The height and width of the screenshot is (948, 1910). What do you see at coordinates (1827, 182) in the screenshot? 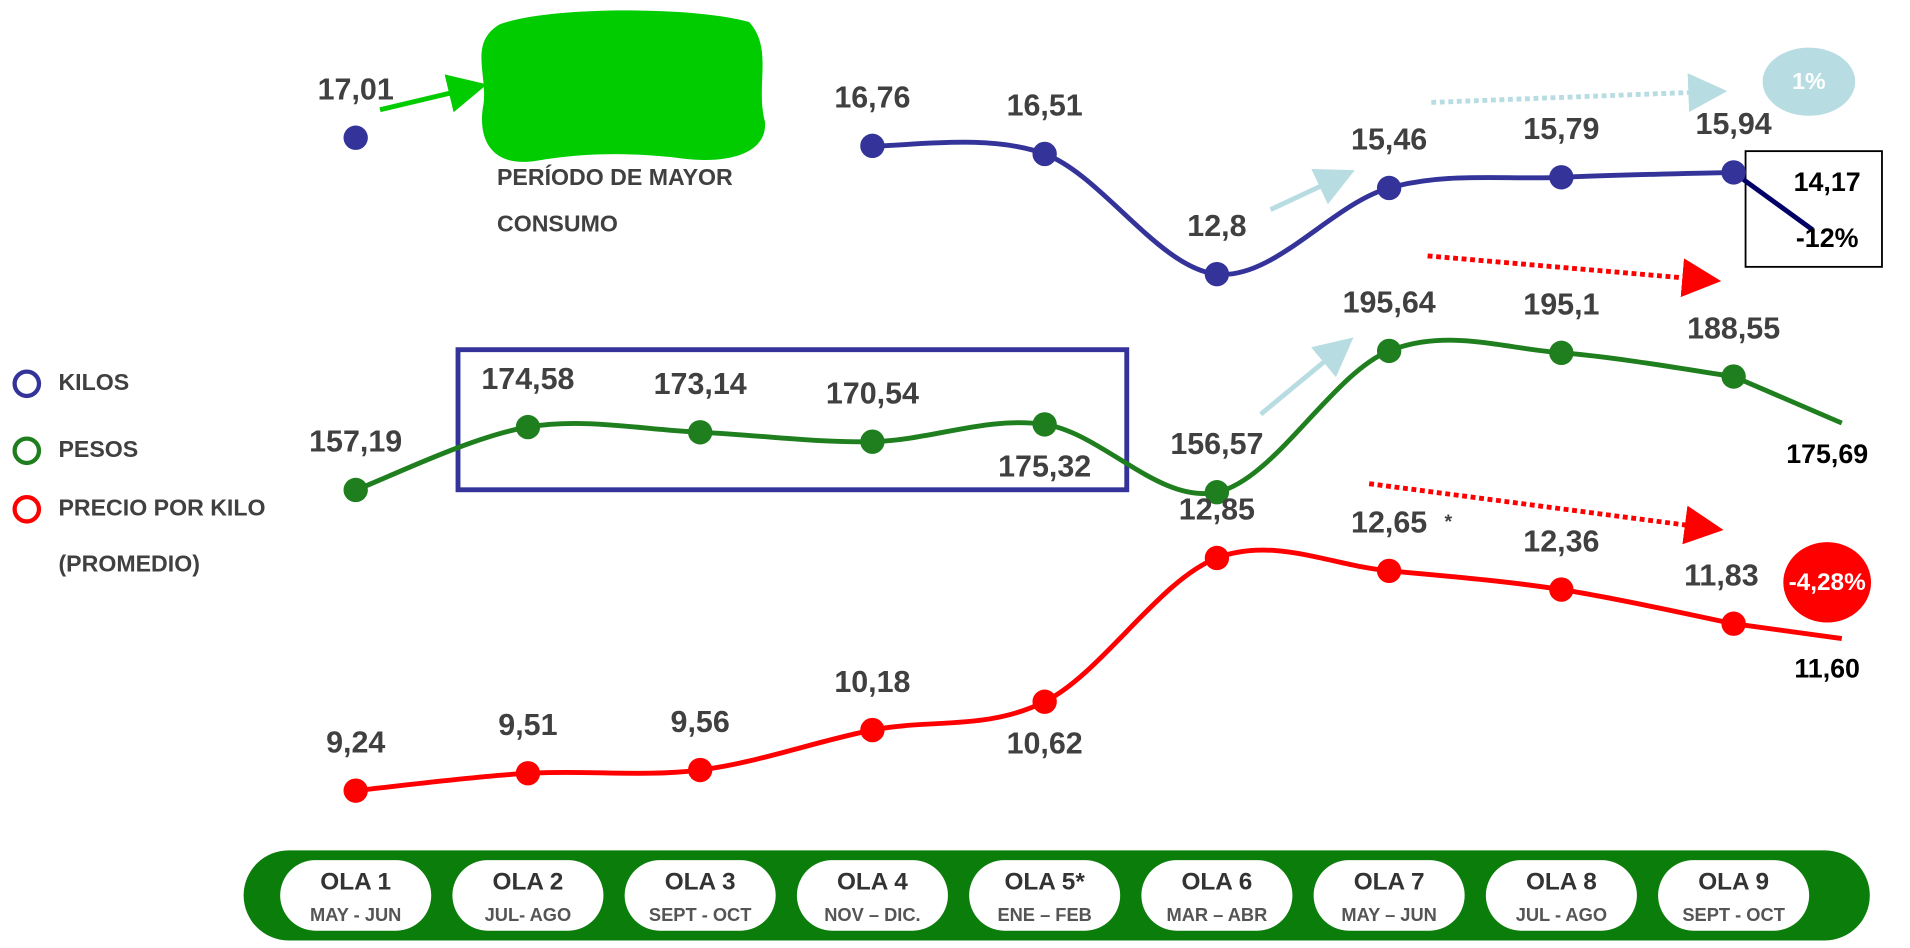
I see `projection-label: 14,17` at bounding box center [1827, 182].